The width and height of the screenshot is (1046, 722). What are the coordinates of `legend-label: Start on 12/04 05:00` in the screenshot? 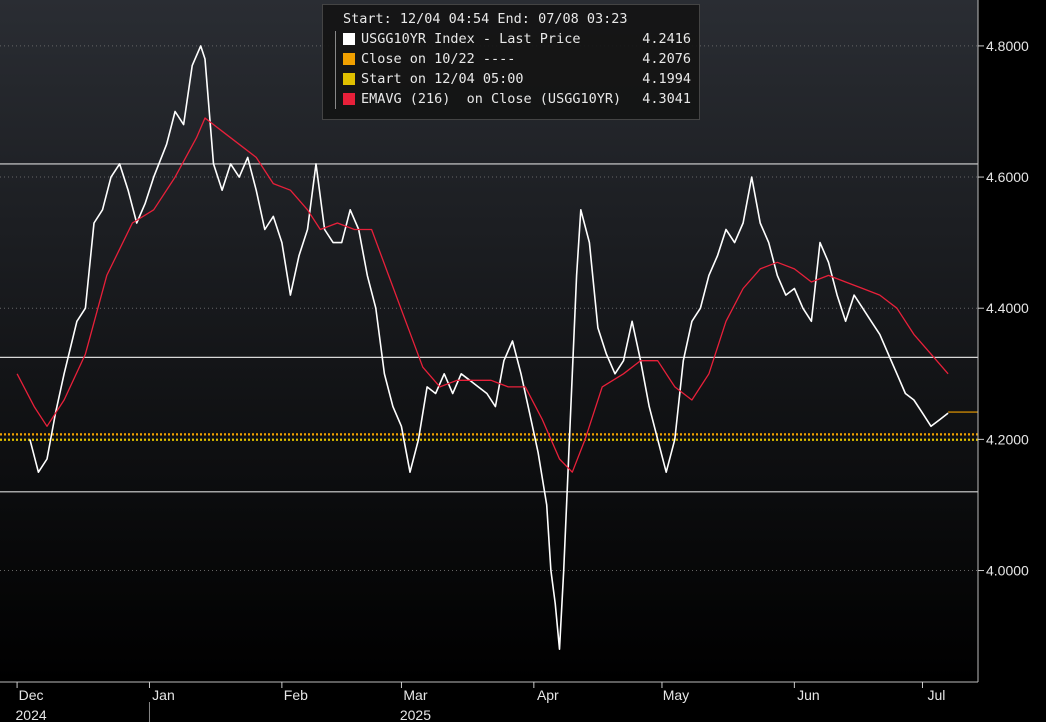 It's located at (442, 79).